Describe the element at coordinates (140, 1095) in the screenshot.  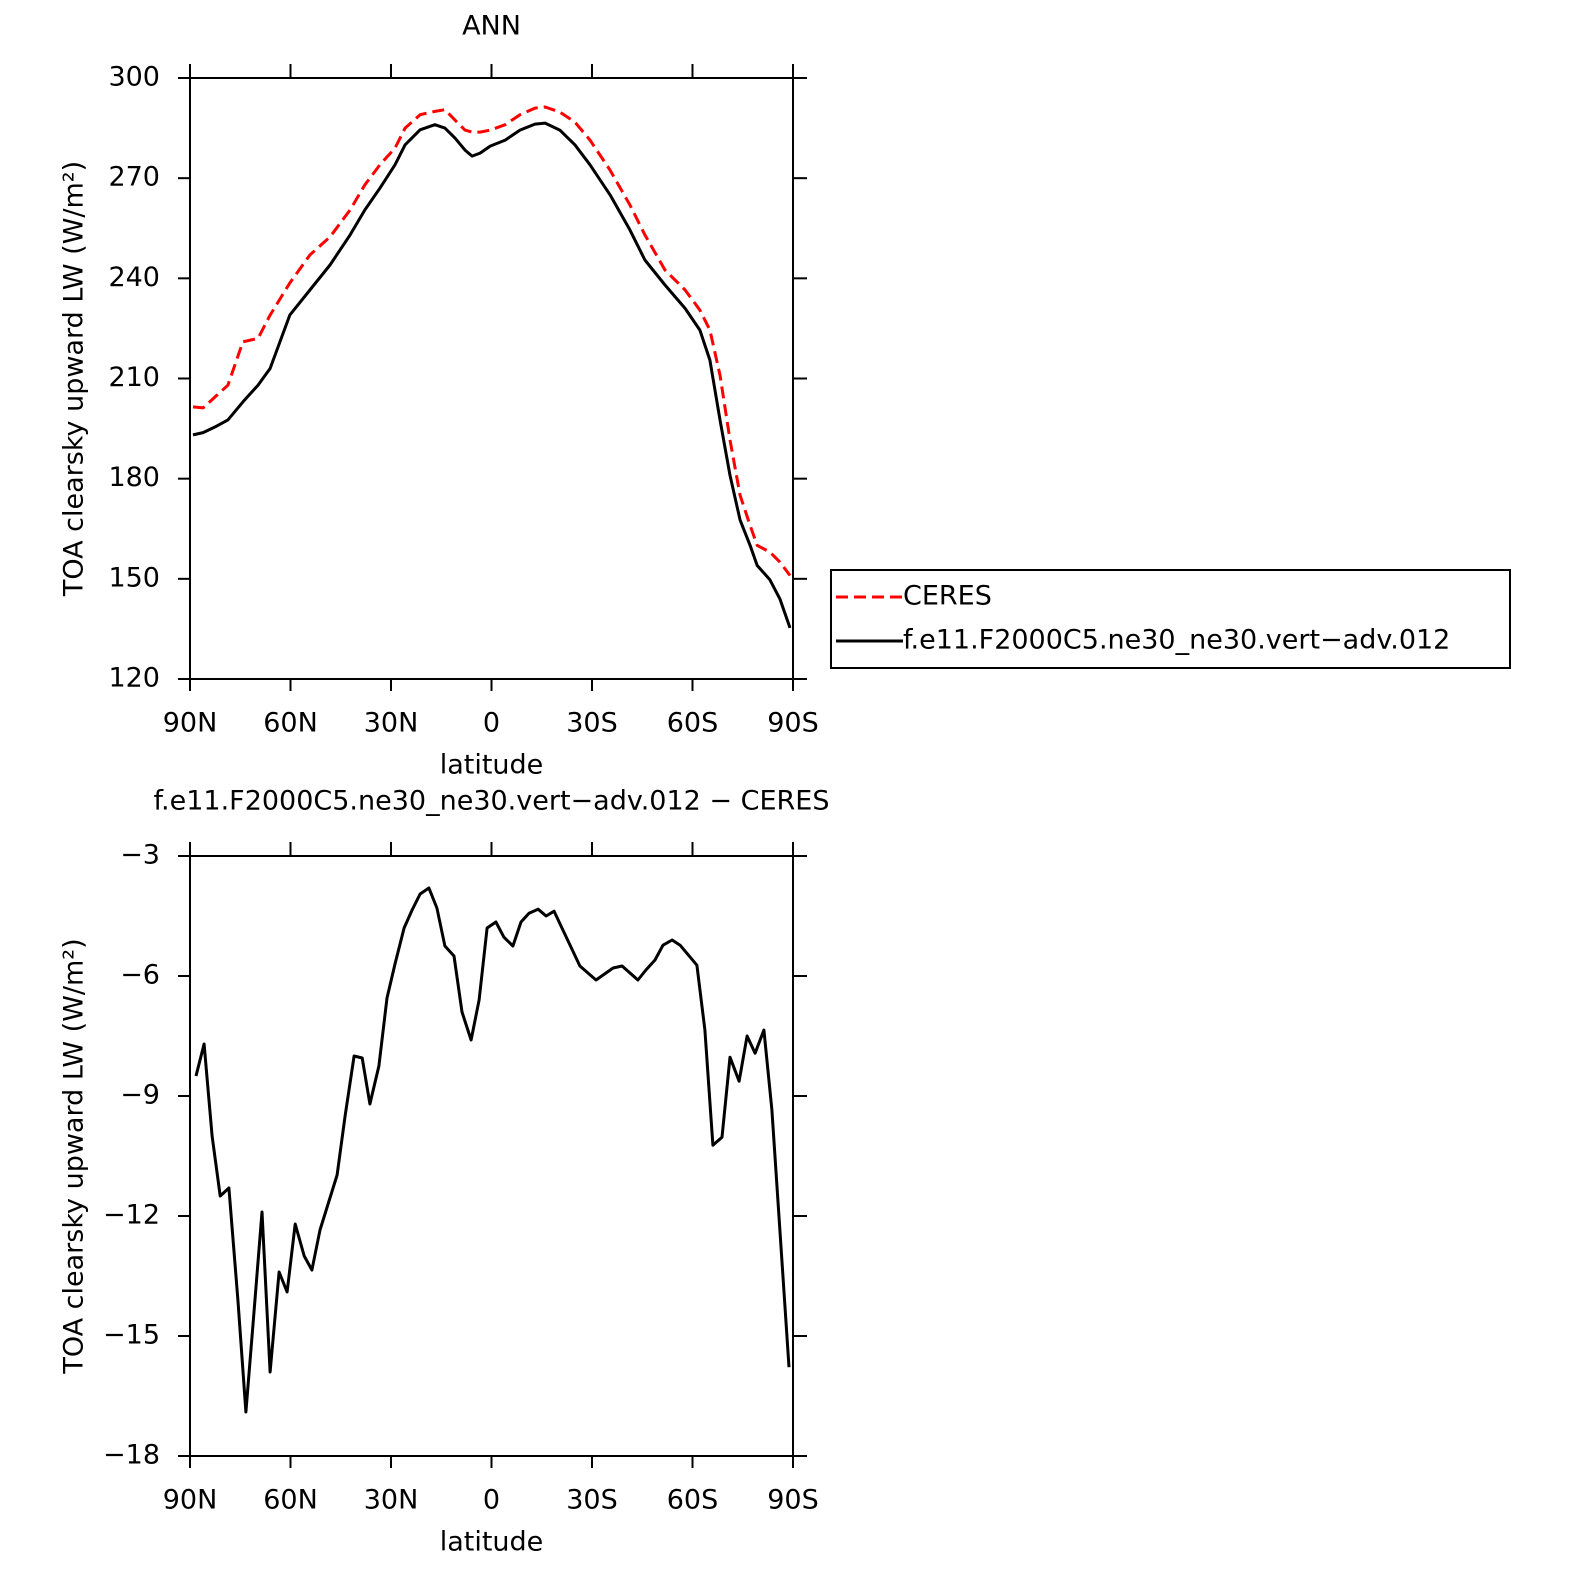
I see `y-tick-label: −9` at that location.